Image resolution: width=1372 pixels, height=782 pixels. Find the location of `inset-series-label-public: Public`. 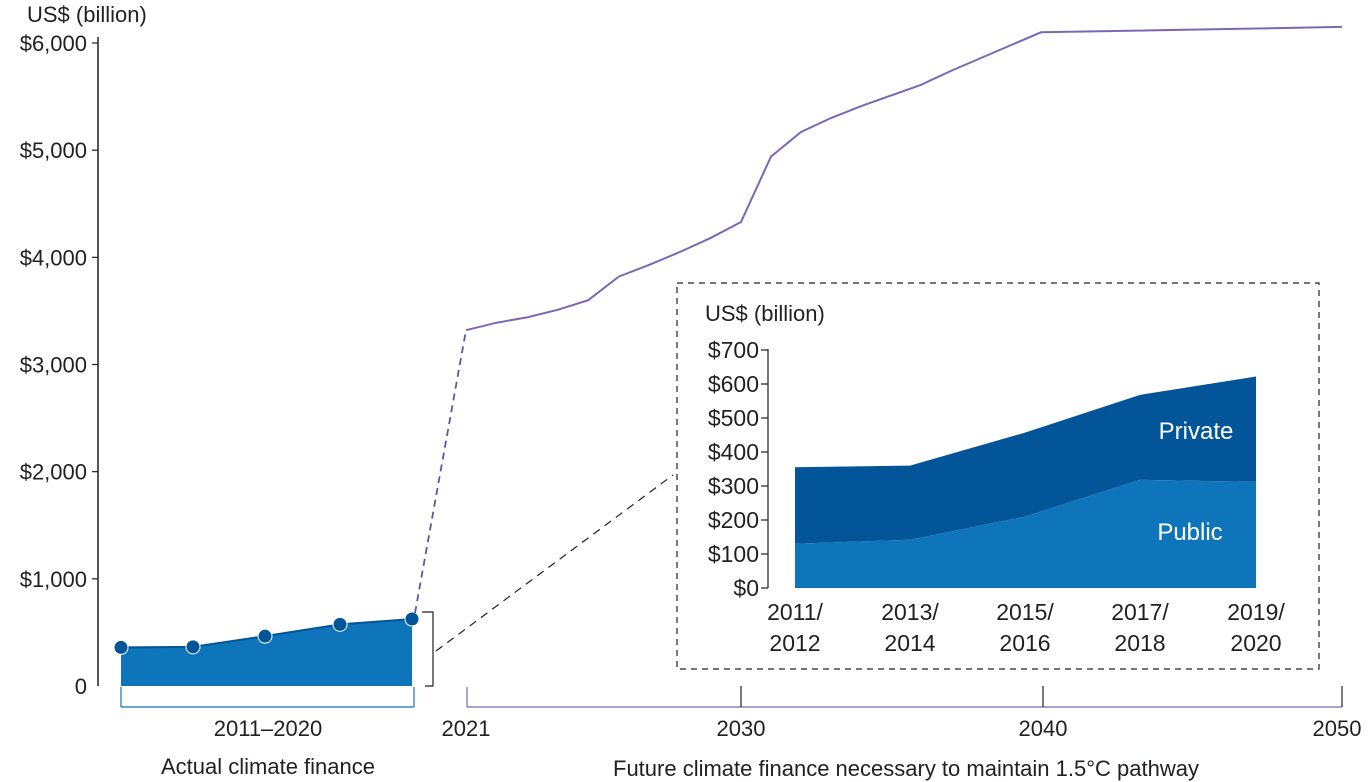

inset-series-label-public: Public is located at coordinates (1189, 532).